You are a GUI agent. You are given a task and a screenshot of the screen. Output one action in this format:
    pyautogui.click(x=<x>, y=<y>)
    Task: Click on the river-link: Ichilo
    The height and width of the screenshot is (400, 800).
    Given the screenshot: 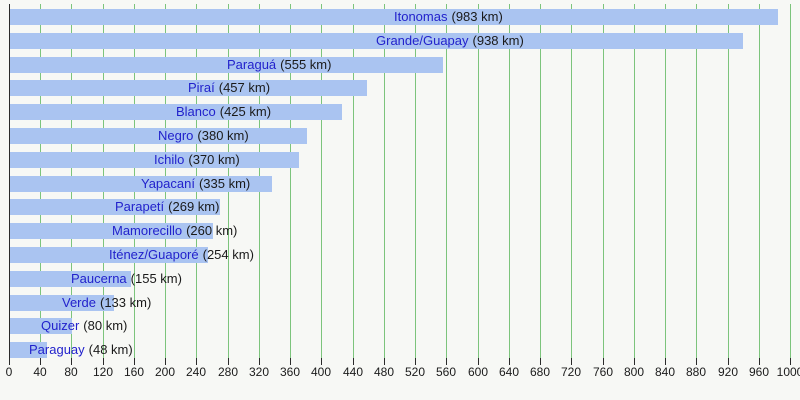 What is the action you would take?
    pyautogui.click(x=169, y=159)
    